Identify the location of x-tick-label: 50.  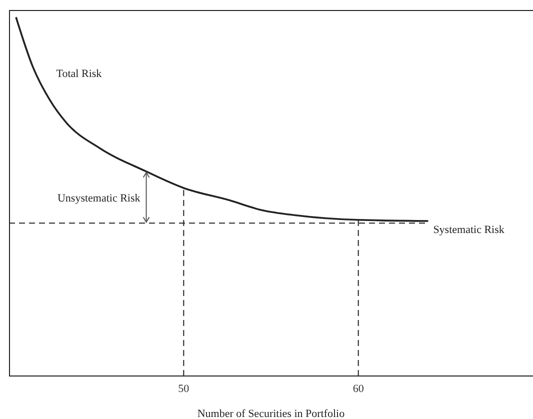
(184, 388).